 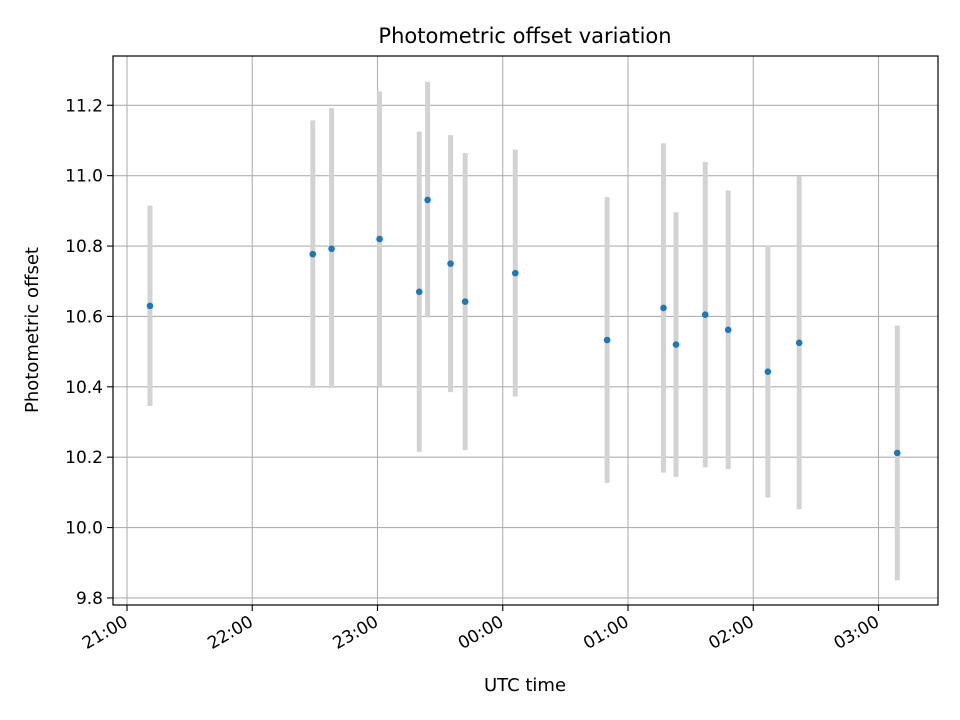 What do you see at coordinates (84, 388) in the screenshot?
I see `y-tick-label: 10.4` at bounding box center [84, 388].